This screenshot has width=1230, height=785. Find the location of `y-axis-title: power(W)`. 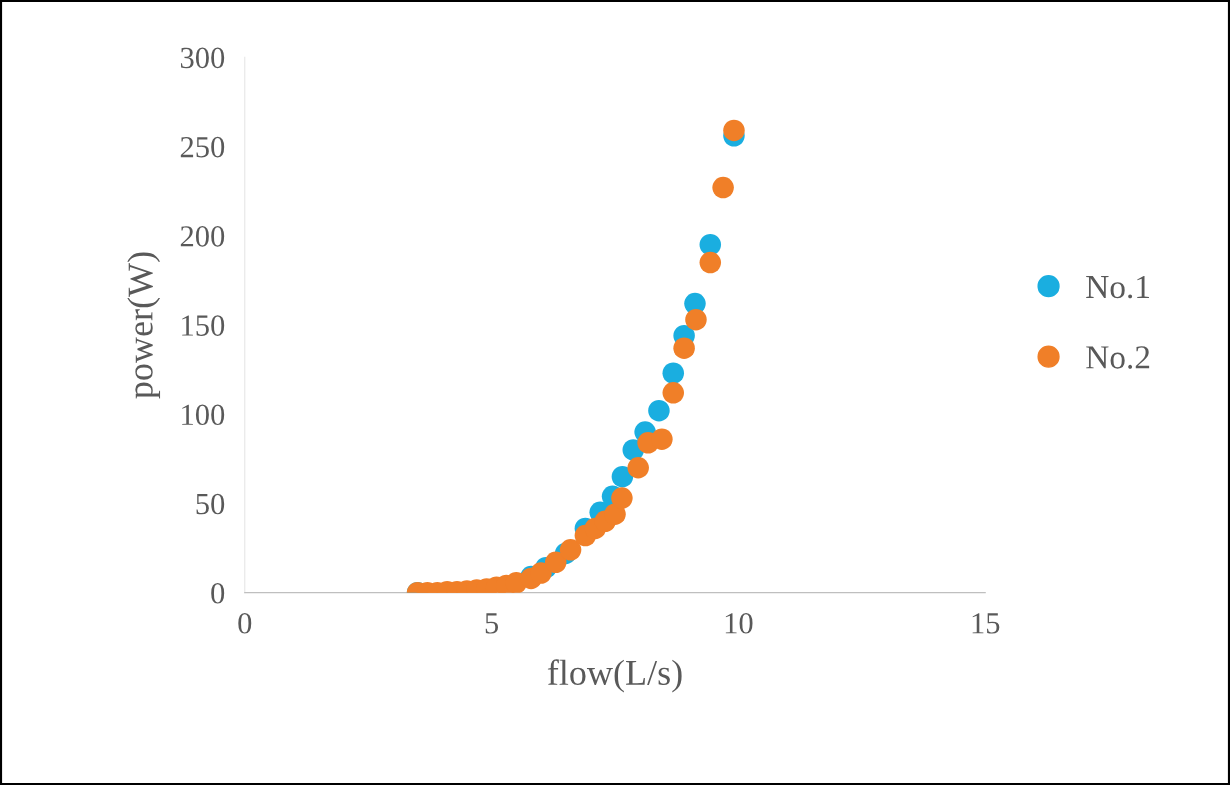

y-axis-title: power(W) is located at coordinates (144, 325).